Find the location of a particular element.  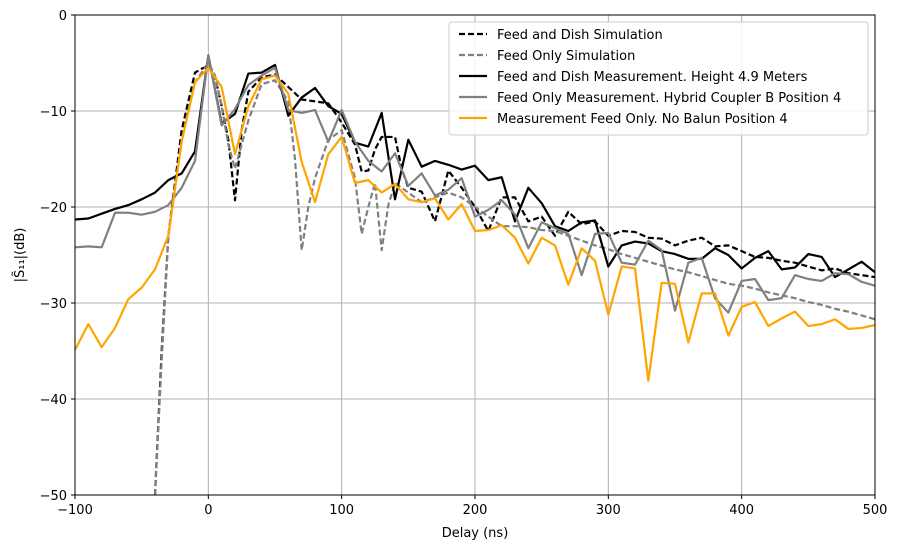

x-tick-label: 300 is located at coordinates (608, 510).